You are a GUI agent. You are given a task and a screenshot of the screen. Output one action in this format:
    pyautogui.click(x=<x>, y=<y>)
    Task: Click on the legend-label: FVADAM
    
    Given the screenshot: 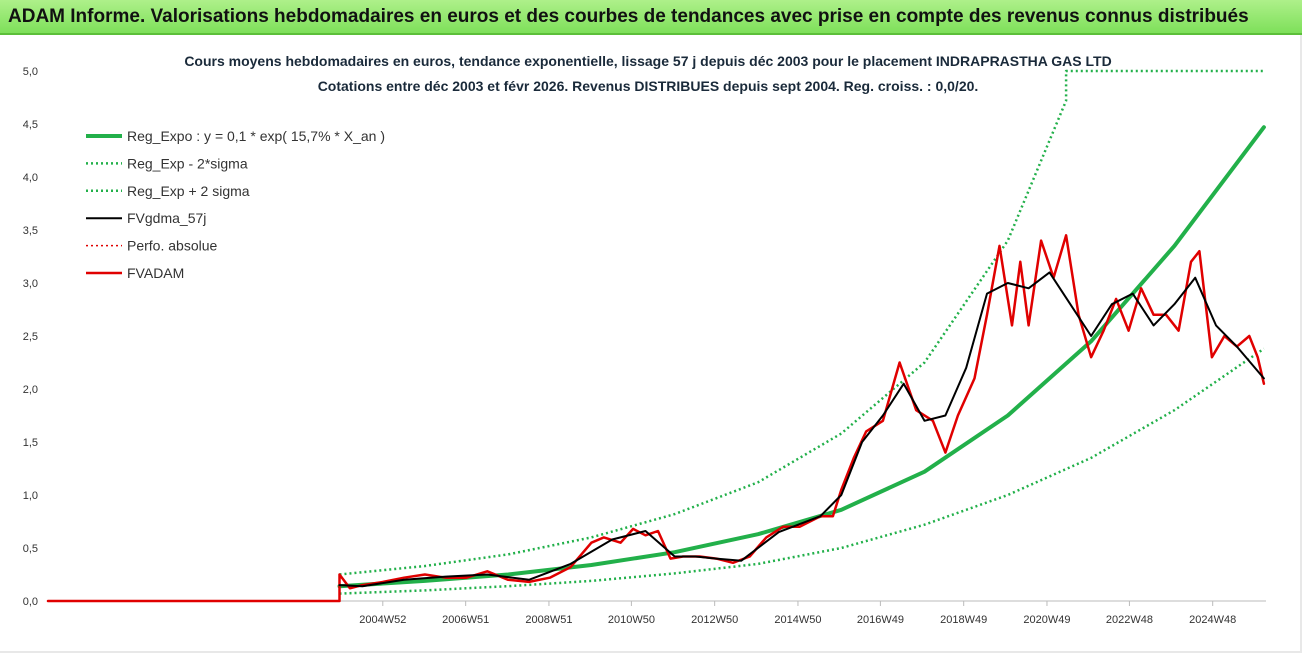 What is the action you would take?
    pyautogui.click(x=155, y=273)
    